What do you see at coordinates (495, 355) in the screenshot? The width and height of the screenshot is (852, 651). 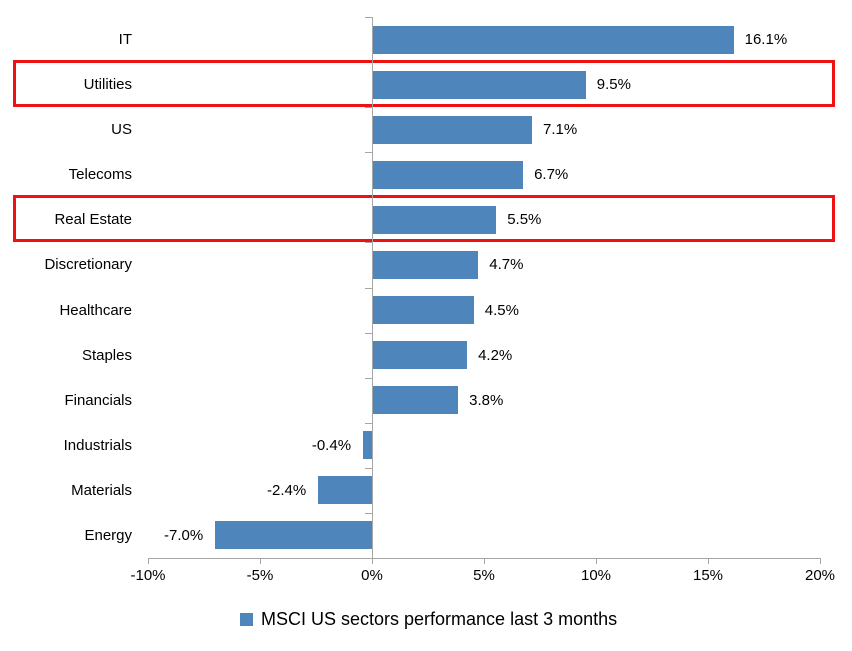 I see `value-label: 4.2%` at bounding box center [495, 355].